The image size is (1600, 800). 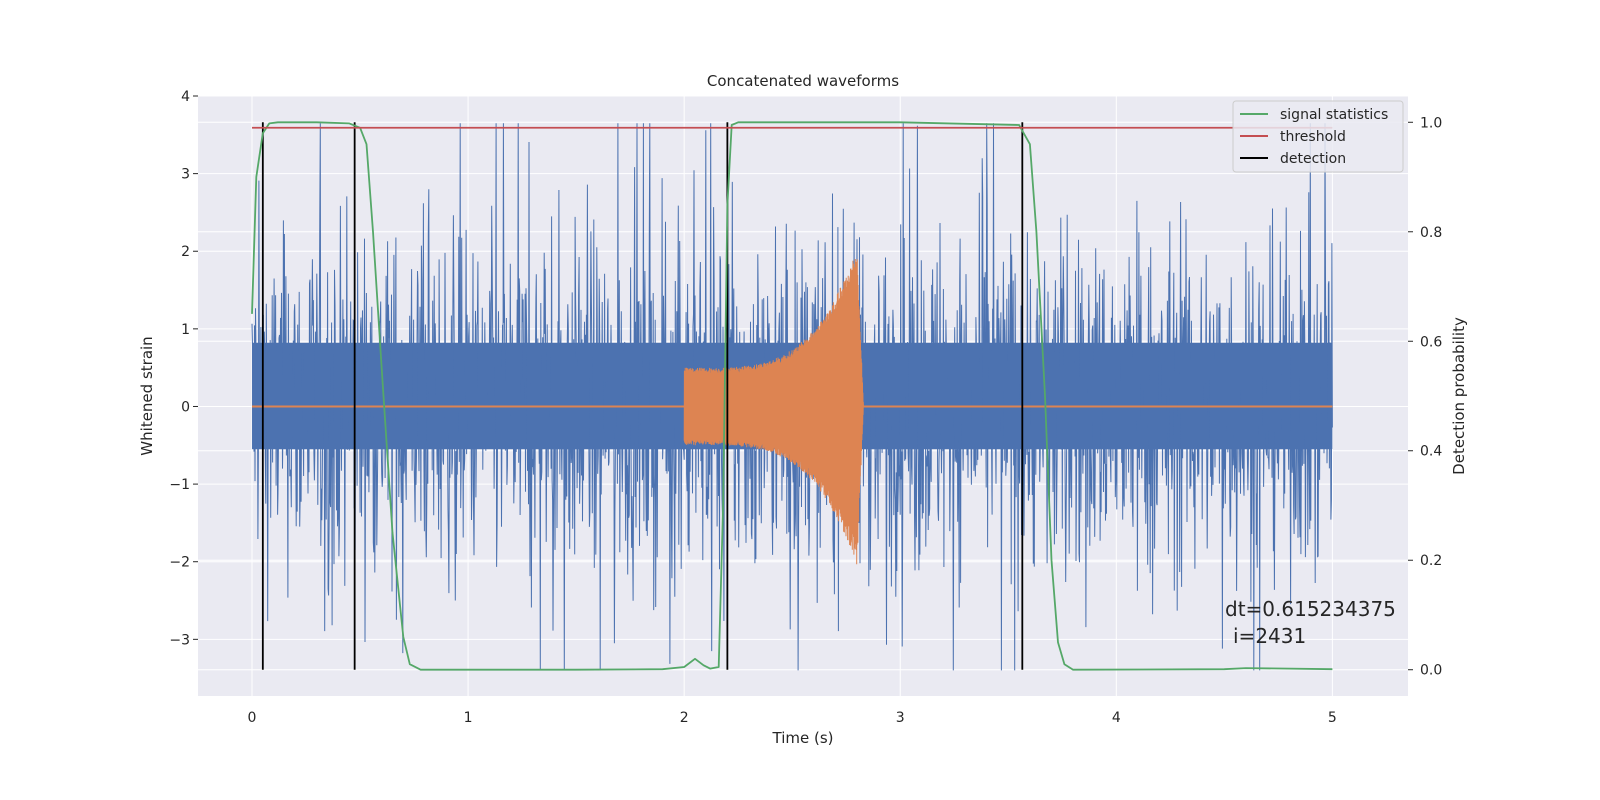 I want to click on y2-tick-label: 1.0, so click(x=1431, y=123).